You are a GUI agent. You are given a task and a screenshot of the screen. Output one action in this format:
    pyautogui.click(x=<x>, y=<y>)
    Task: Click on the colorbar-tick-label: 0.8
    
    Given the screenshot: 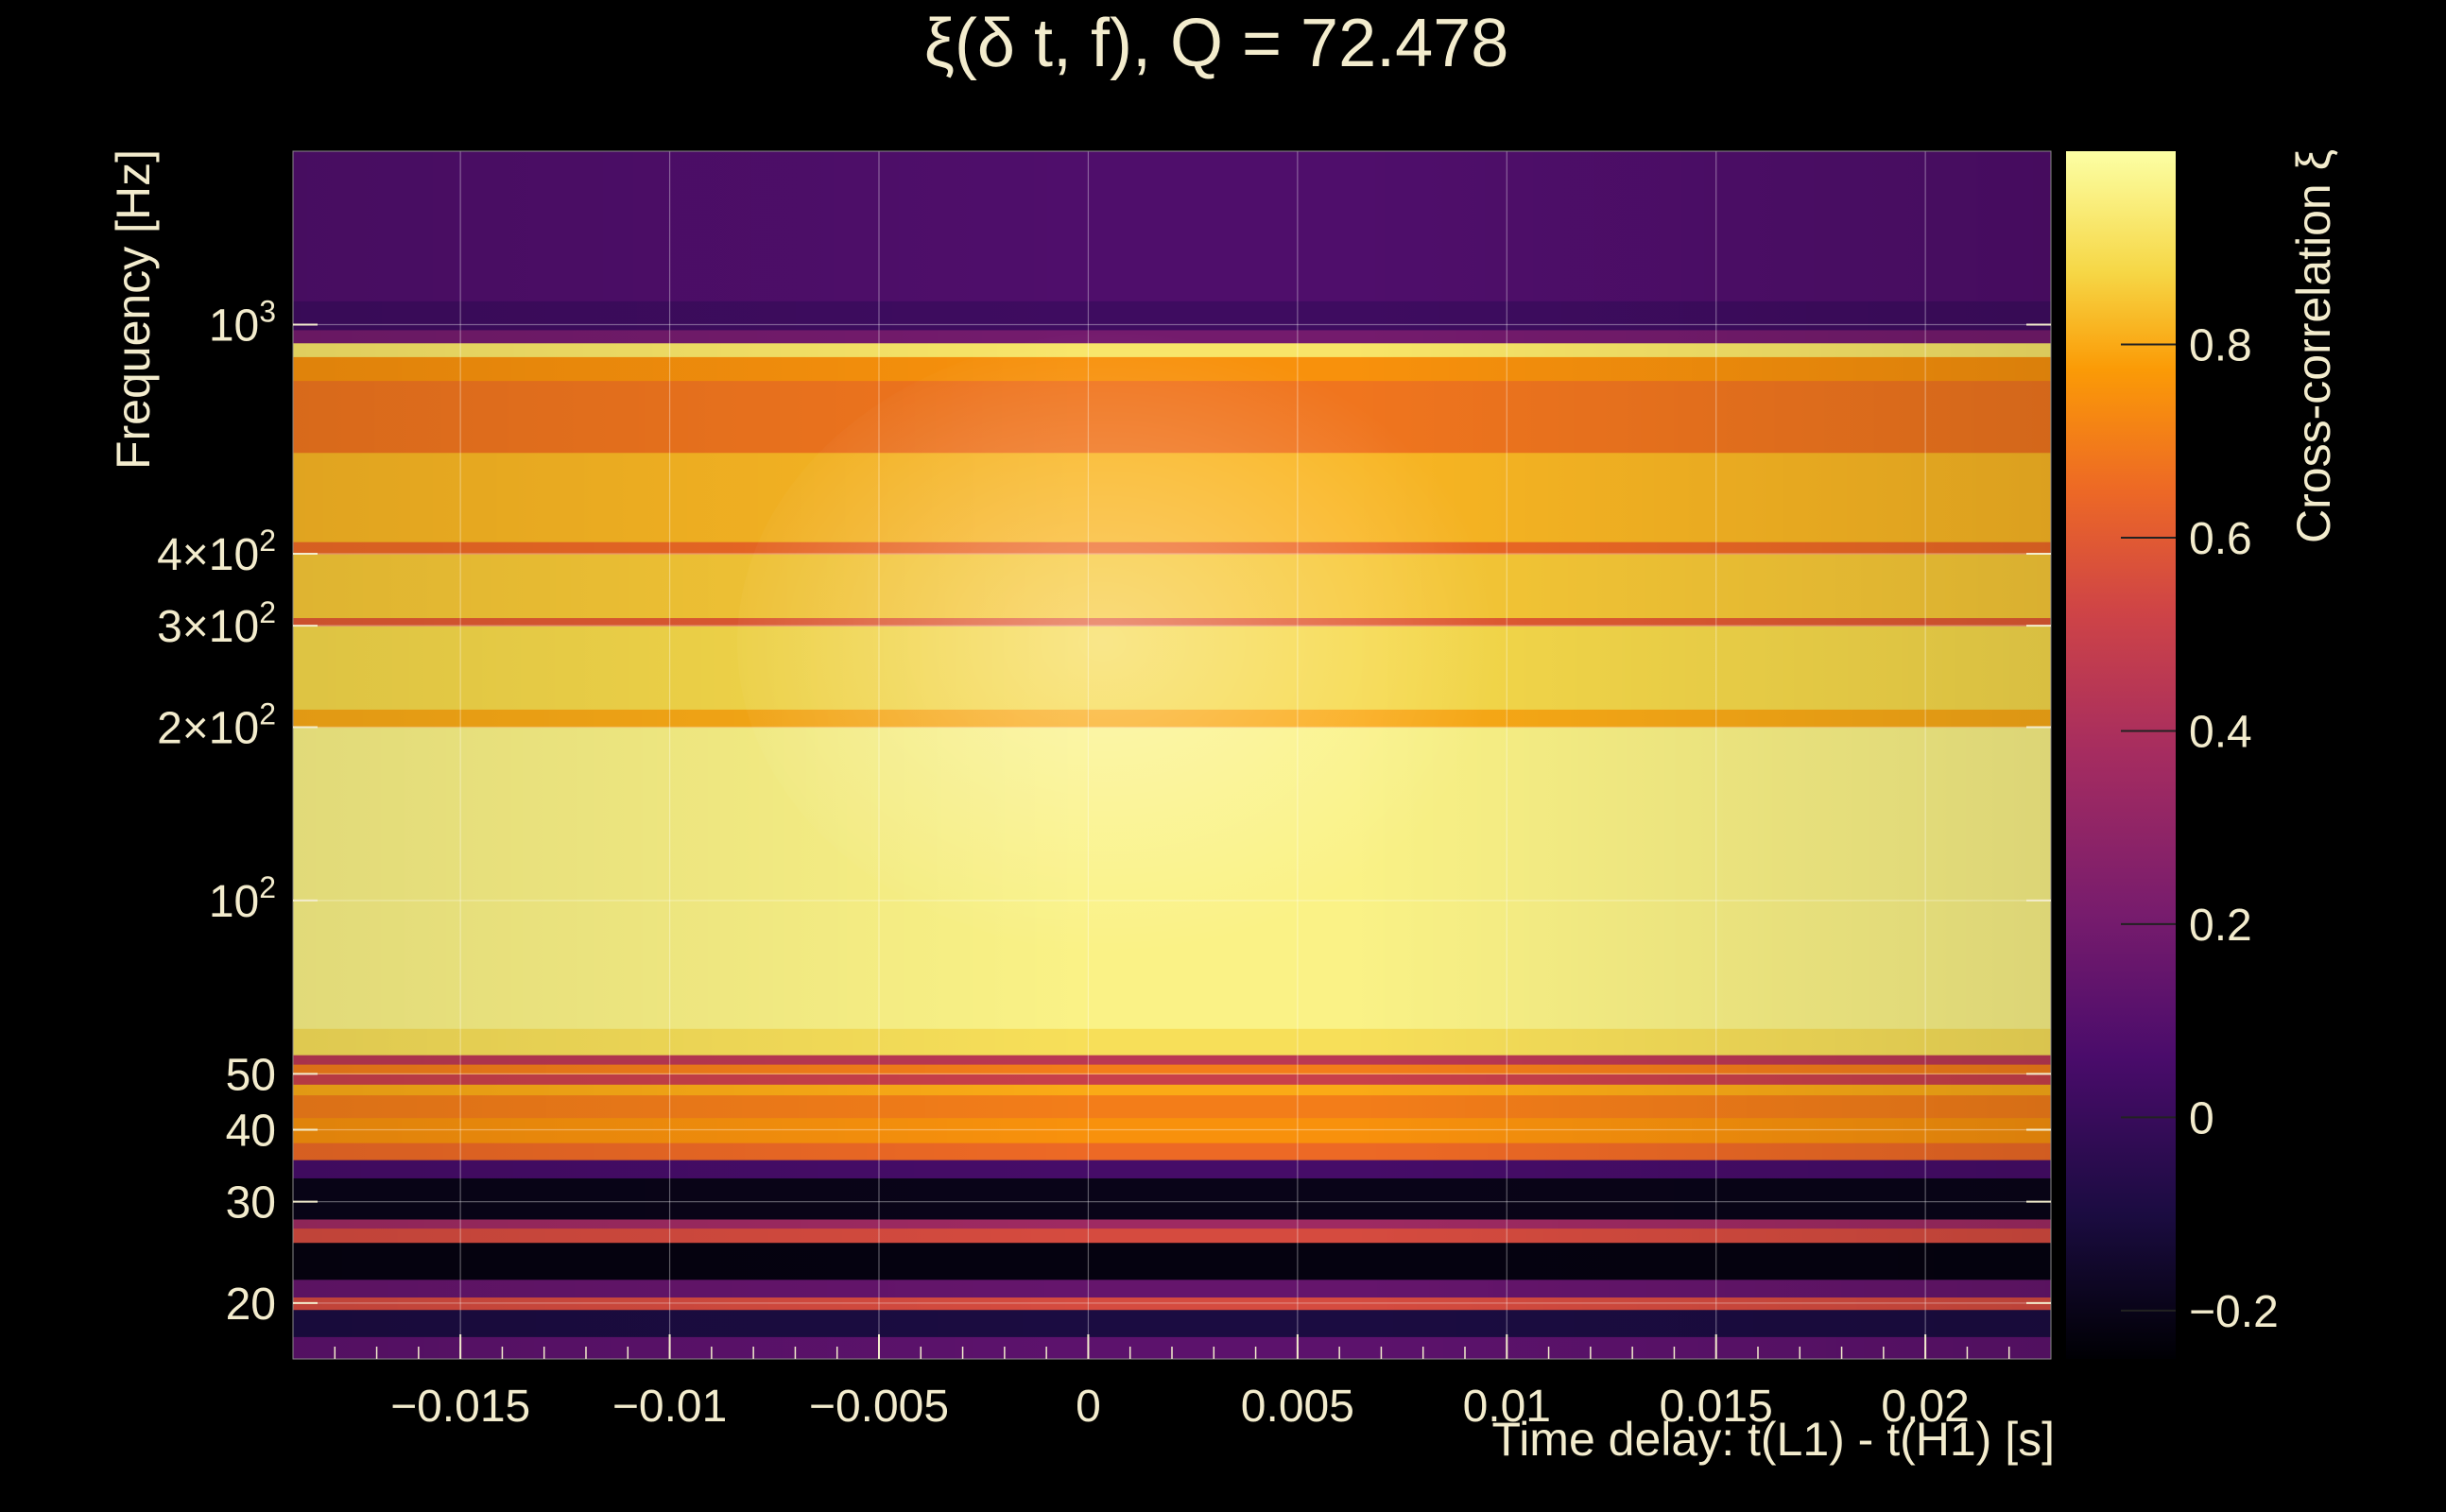 What is the action you would take?
    pyautogui.click(x=2220, y=345)
    